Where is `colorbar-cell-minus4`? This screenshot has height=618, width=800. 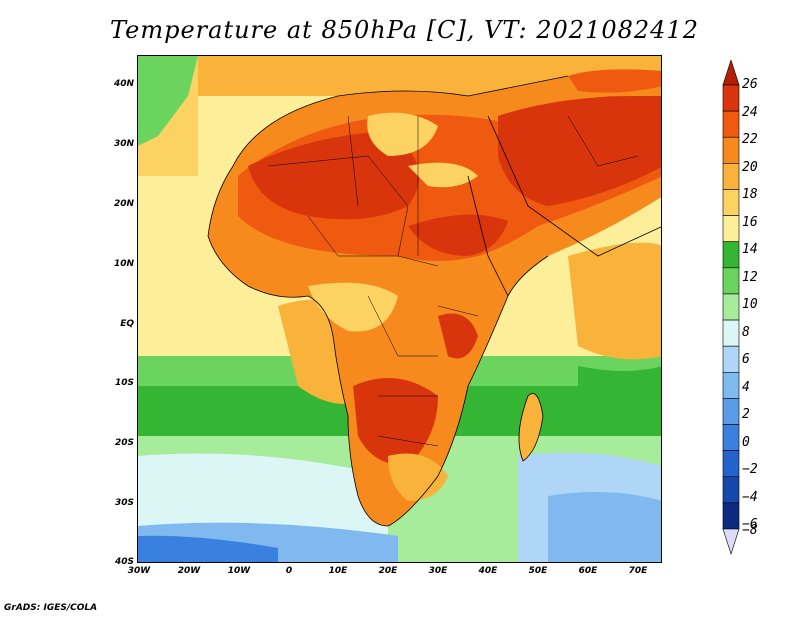
colorbar-cell-minus4 is located at coordinates (731, 464).